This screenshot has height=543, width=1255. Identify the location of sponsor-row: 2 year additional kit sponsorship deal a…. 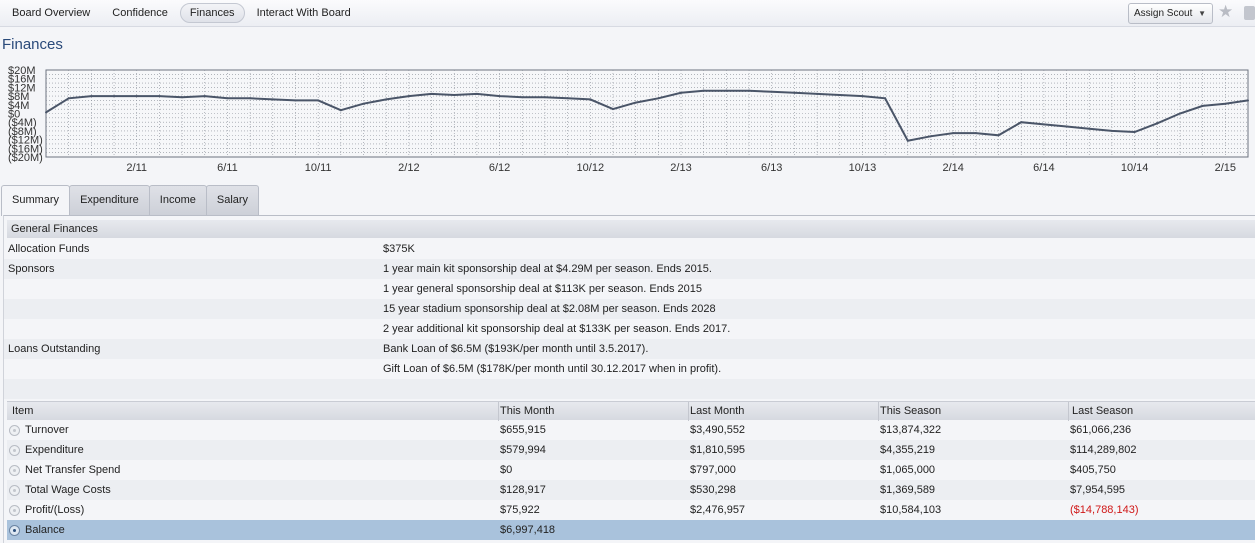
(629, 329).